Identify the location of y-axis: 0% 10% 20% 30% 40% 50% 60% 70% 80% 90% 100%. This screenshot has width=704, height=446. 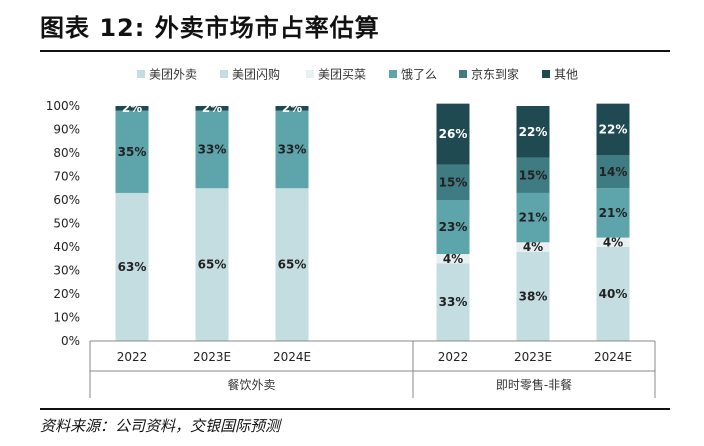
(63, 223).